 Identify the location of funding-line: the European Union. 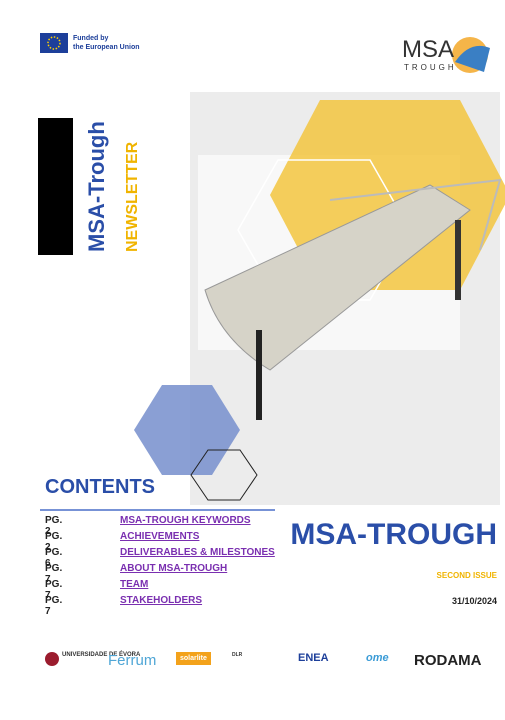
(106, 47).